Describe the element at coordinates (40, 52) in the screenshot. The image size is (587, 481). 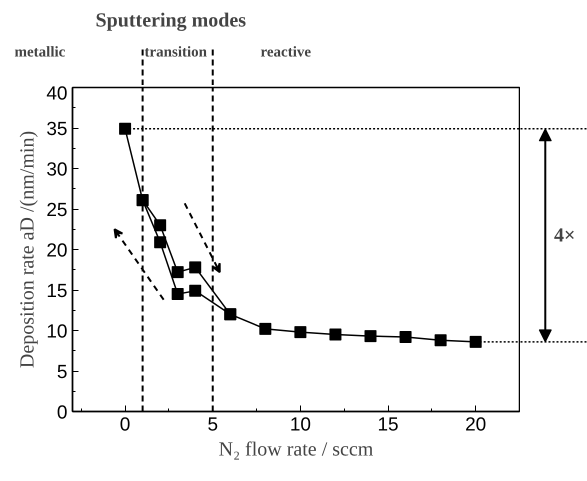
I see `text: metallic` at that location.